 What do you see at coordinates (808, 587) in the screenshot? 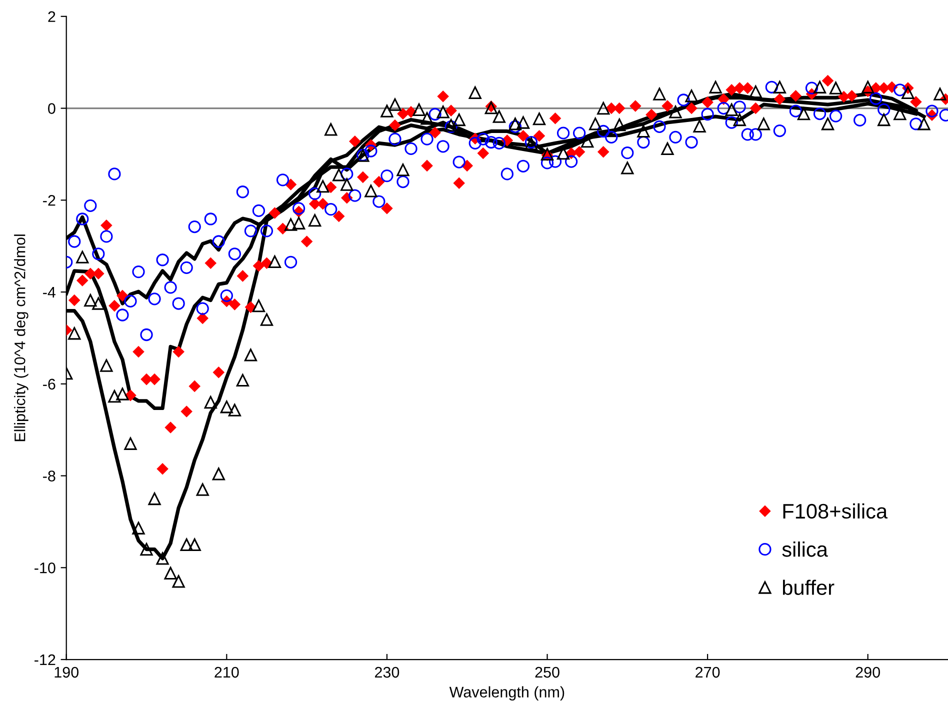
I see `legend-label: buffer` at bounding box center [808, 587].